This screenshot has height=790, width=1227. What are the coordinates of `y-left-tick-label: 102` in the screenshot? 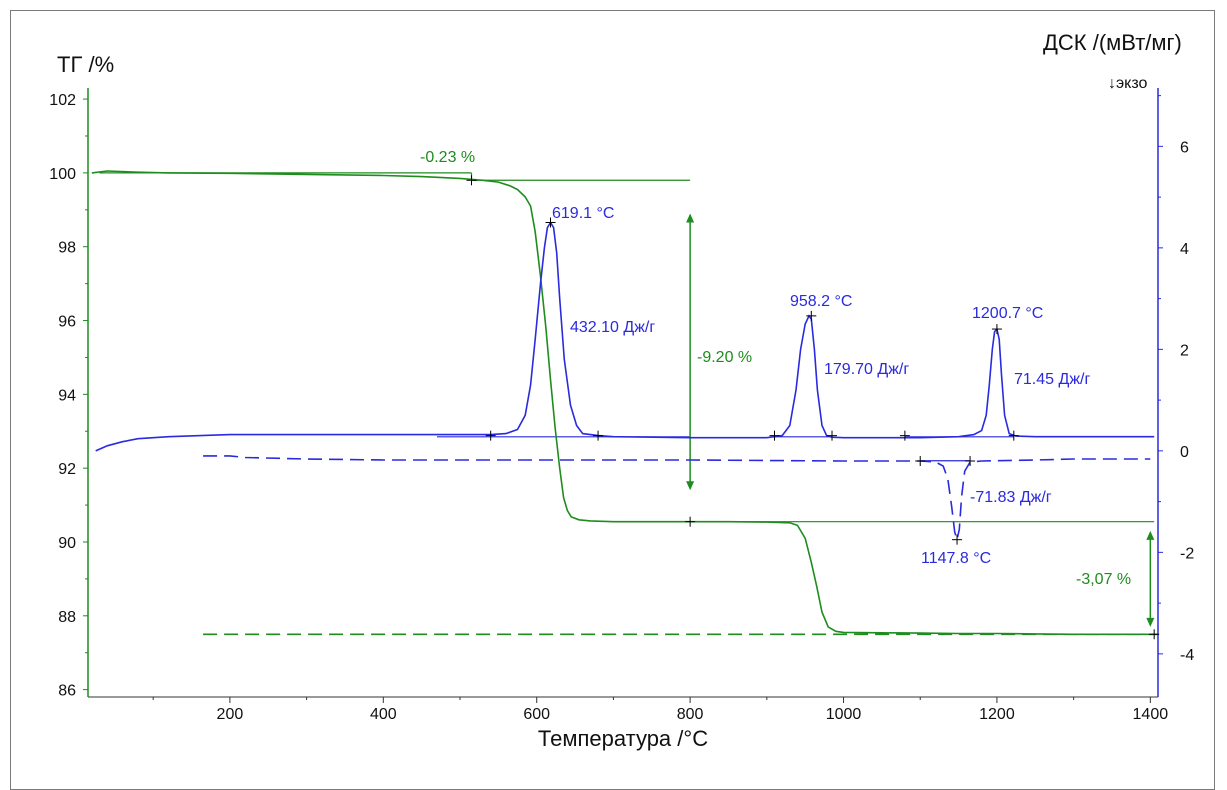 It's located at (62, 100).